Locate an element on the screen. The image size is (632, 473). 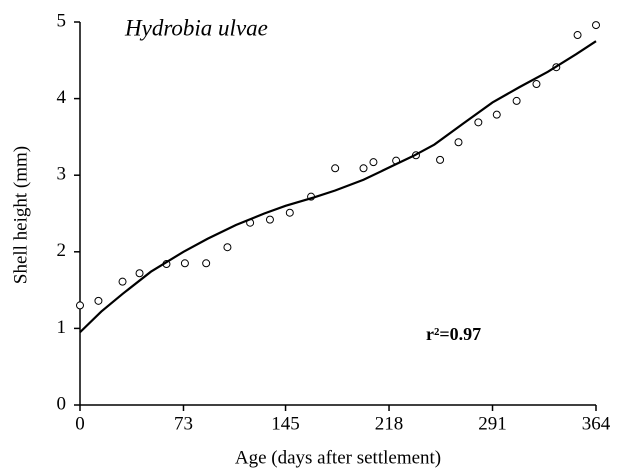
x-tick-label: 218 is located at coordinates (389, 423).